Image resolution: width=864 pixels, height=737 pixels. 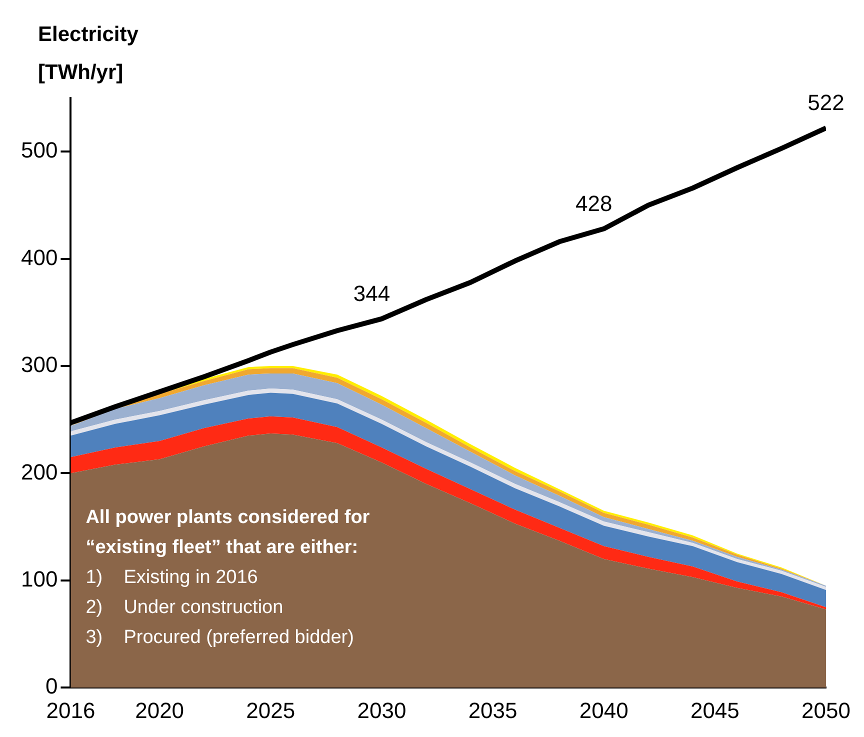 What do you see at coordinates (71, 710) in the screenshot?
I see `x-tick-label: 2016` at bounding box center [71, 710].